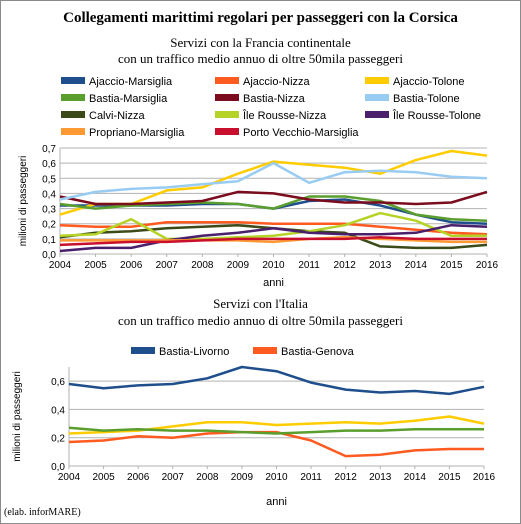 The height and width of the screenshot is (524, 521). Describe the element at coordinates (173, 477) in the screenshot. I see `chart2-xtick-label: 2007` at that location.